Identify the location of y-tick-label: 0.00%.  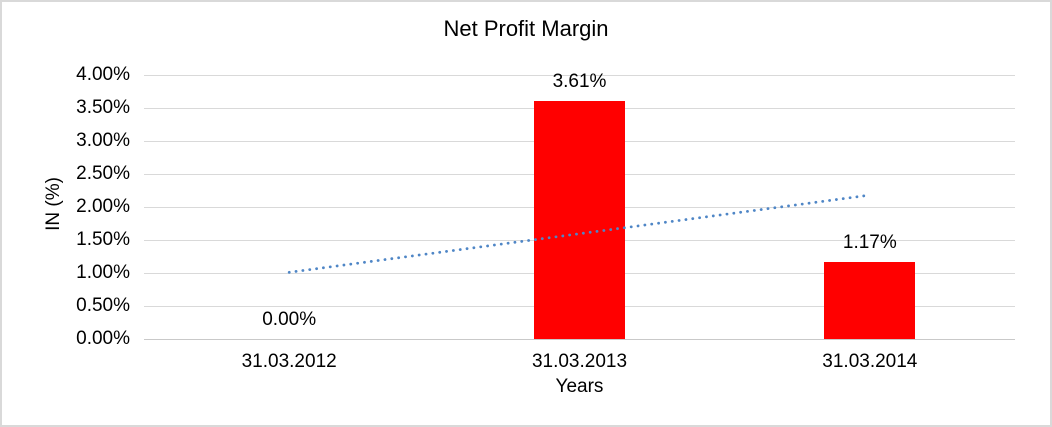
(103, 338).